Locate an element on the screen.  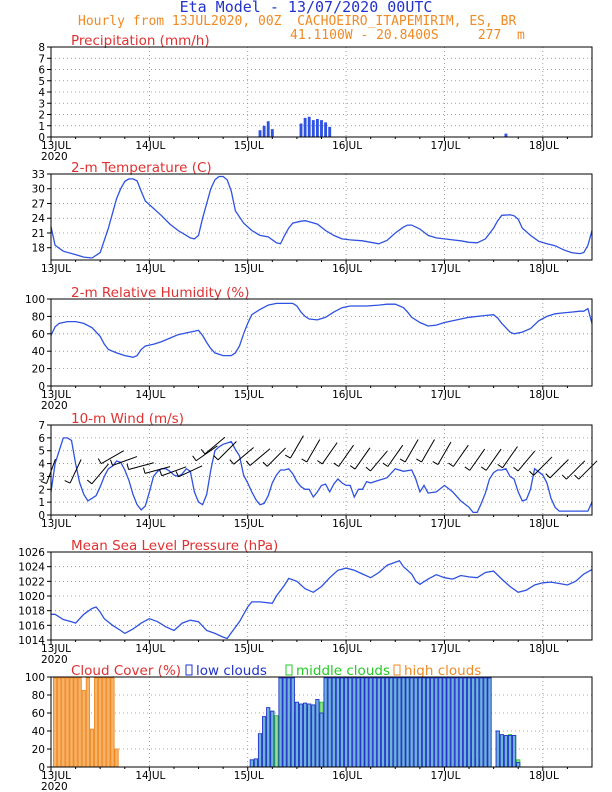
x-year-label: 2020 is located at coordinates (54, 660).